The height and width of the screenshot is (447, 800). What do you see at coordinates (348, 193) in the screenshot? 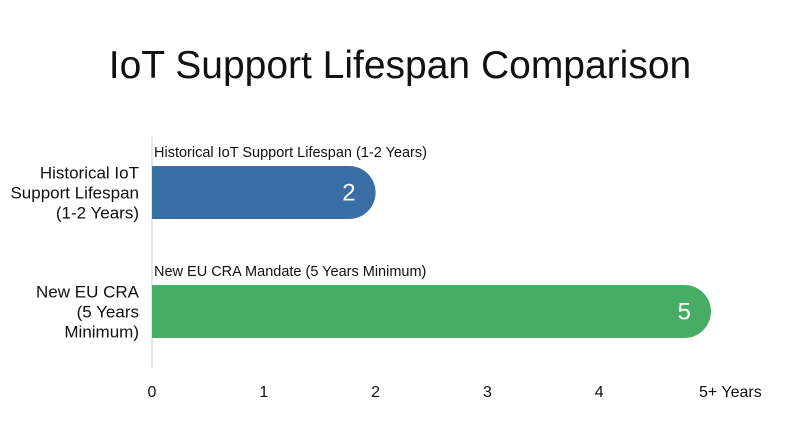
I see `bar-value-label-0: 2` at bounding box center [348, 193].